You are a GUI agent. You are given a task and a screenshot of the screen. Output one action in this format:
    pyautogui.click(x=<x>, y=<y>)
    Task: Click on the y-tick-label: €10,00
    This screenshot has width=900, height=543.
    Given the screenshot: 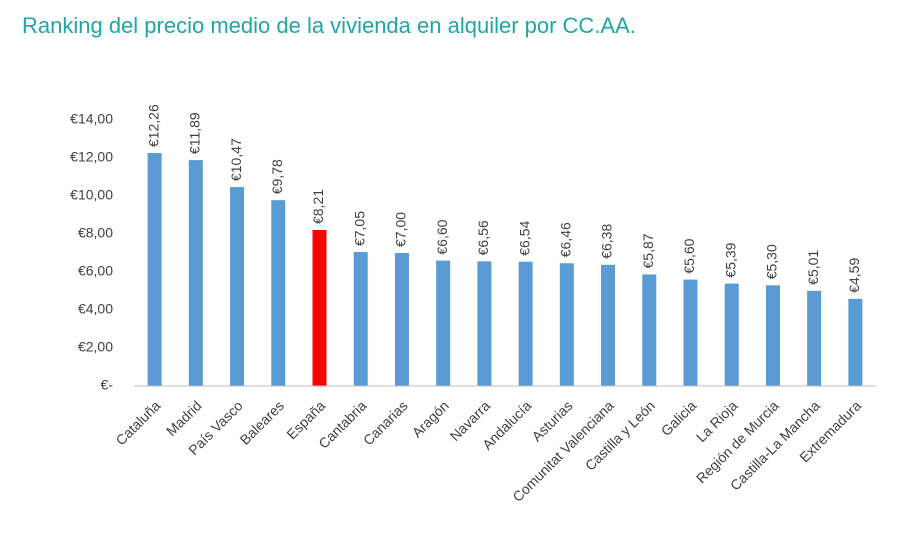 What is the action you would take?
    pyautogui.click(x=91, y=195)
    